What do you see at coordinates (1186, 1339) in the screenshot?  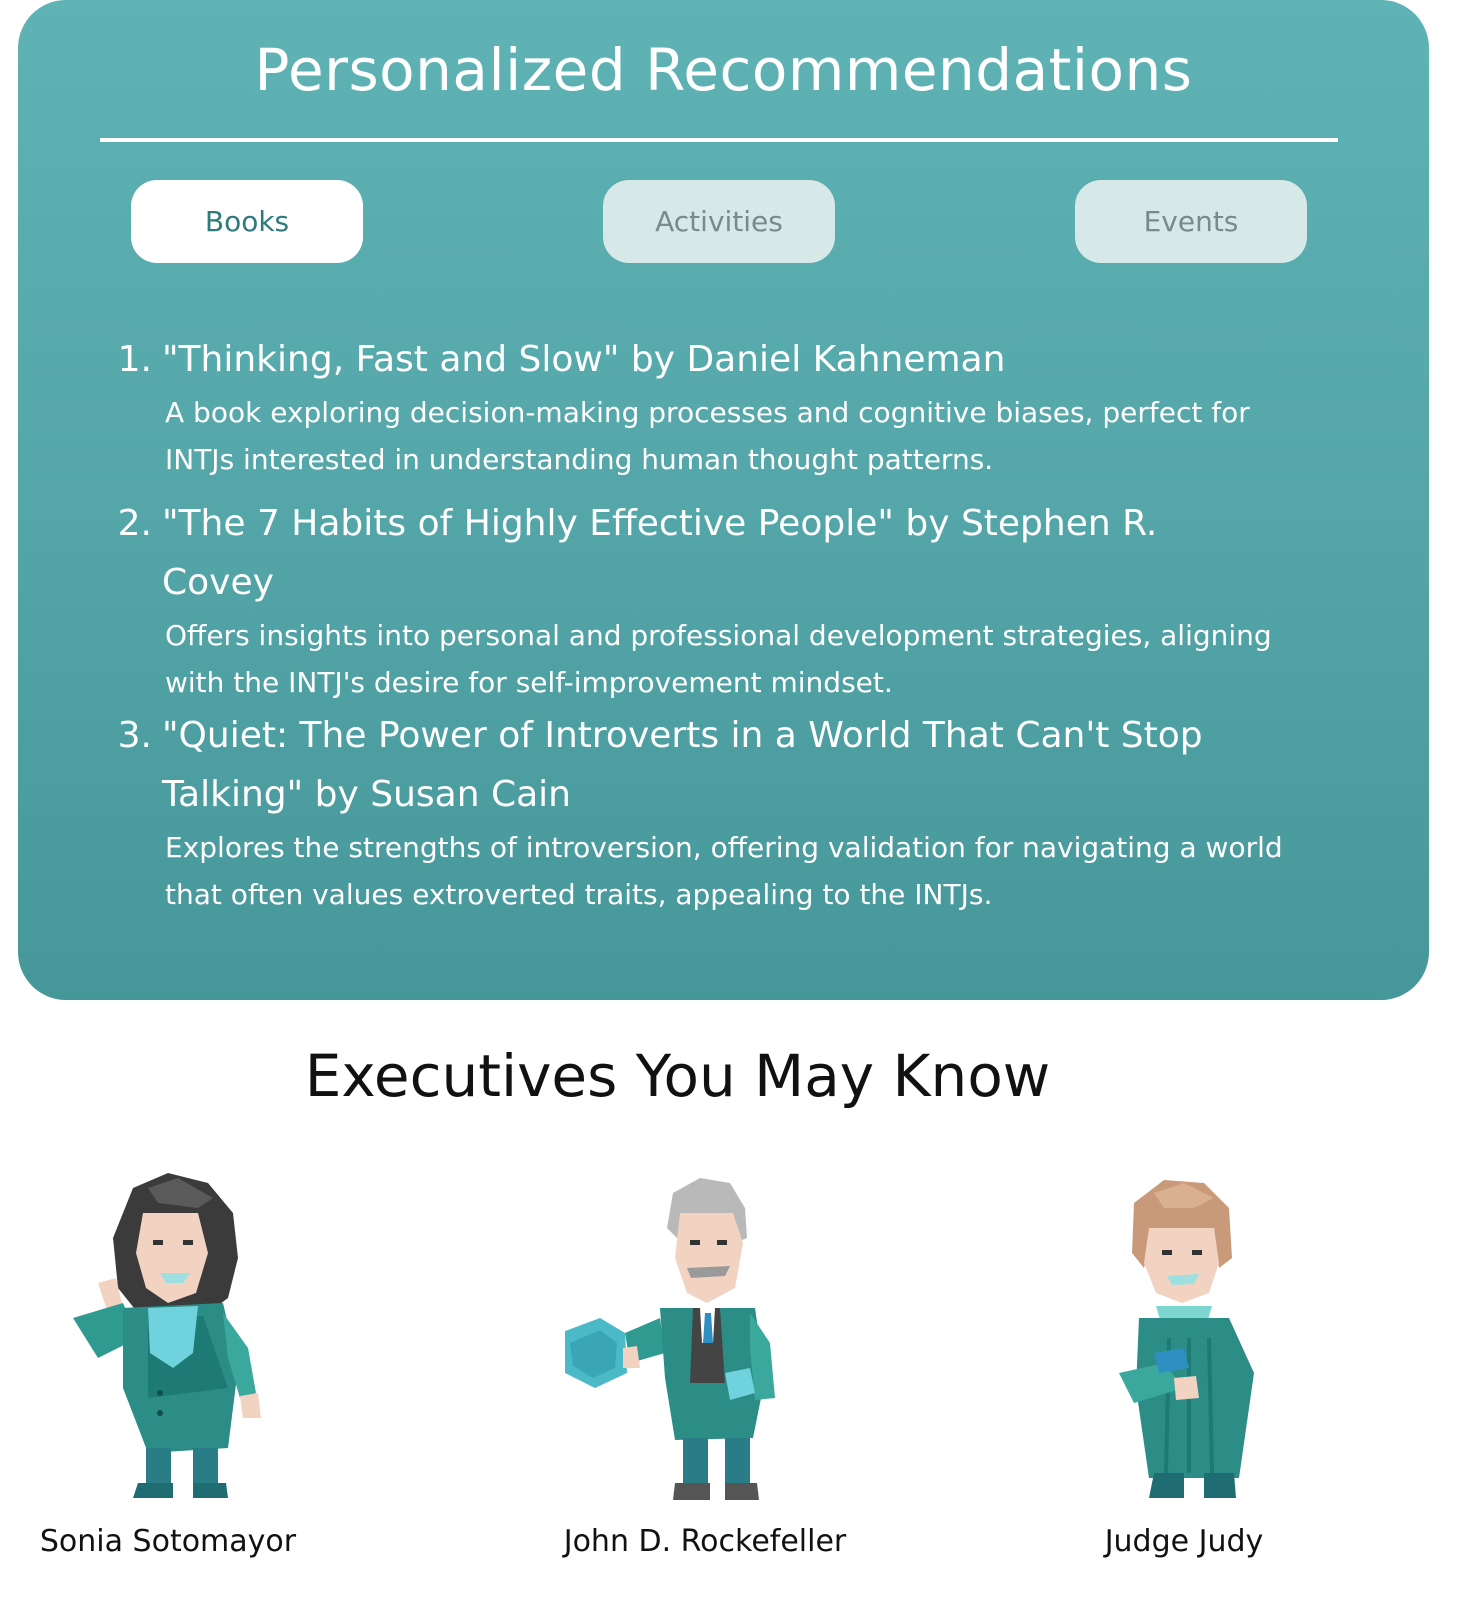 I see `judge-judy-illustration` at bounding box center [1186, 1339].